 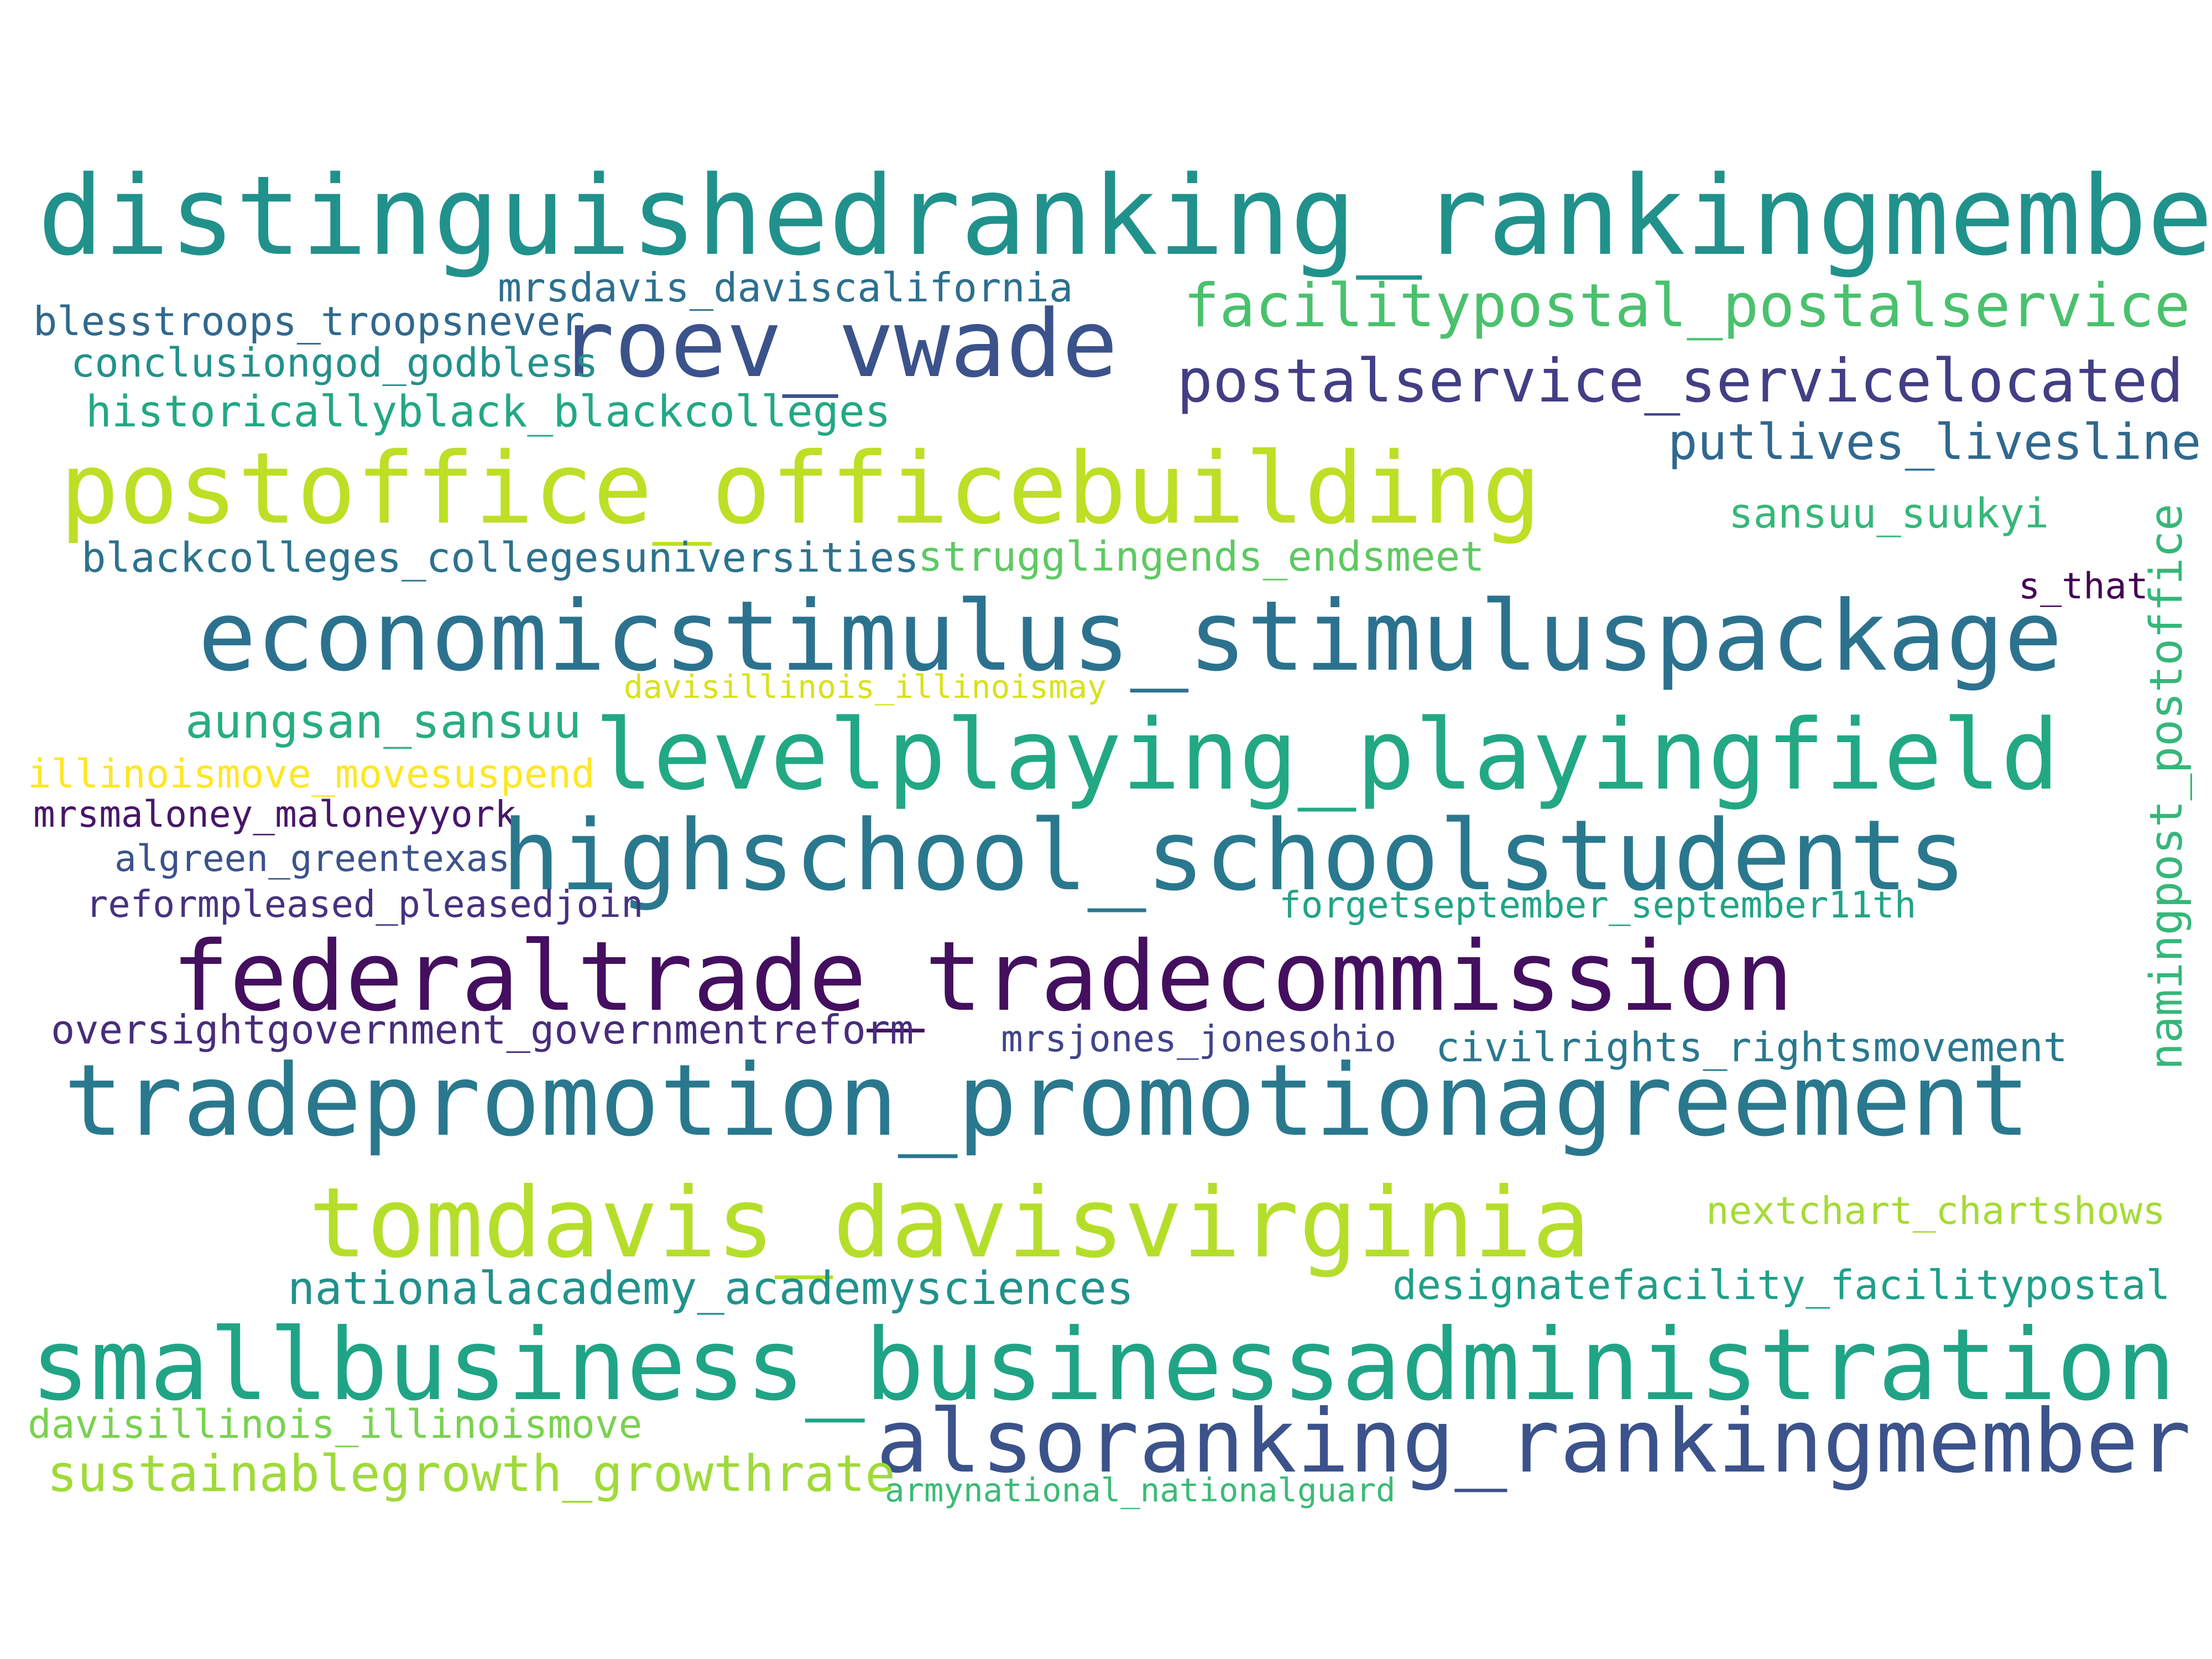 I want to click on word: putlives_livesline, so click(x=1935, y=442).